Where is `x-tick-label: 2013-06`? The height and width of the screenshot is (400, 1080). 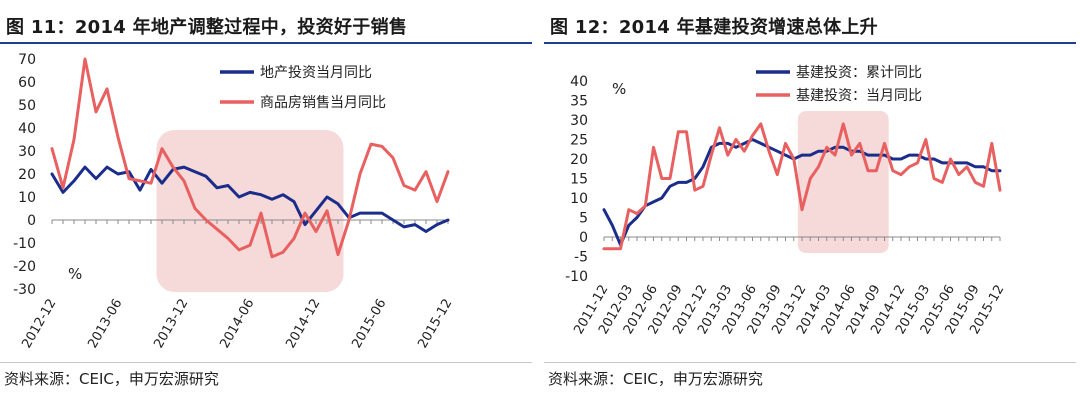 x-tick-label: 2013-06 is located at coordinates (105, 324).